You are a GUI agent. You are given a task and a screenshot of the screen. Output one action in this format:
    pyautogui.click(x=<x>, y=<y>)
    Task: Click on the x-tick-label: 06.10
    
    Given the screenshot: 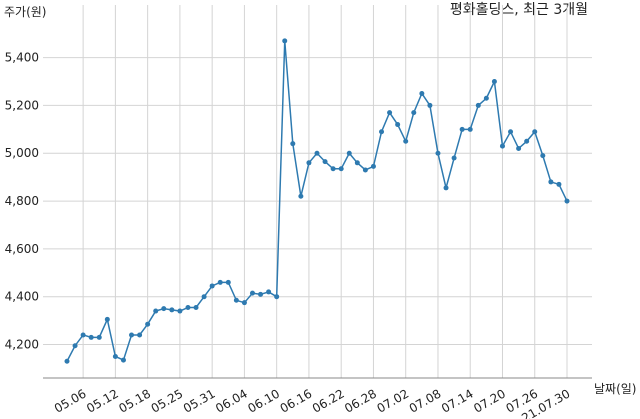 What is the action you would take?
    pyautogui.click(x=263, y=400)
    